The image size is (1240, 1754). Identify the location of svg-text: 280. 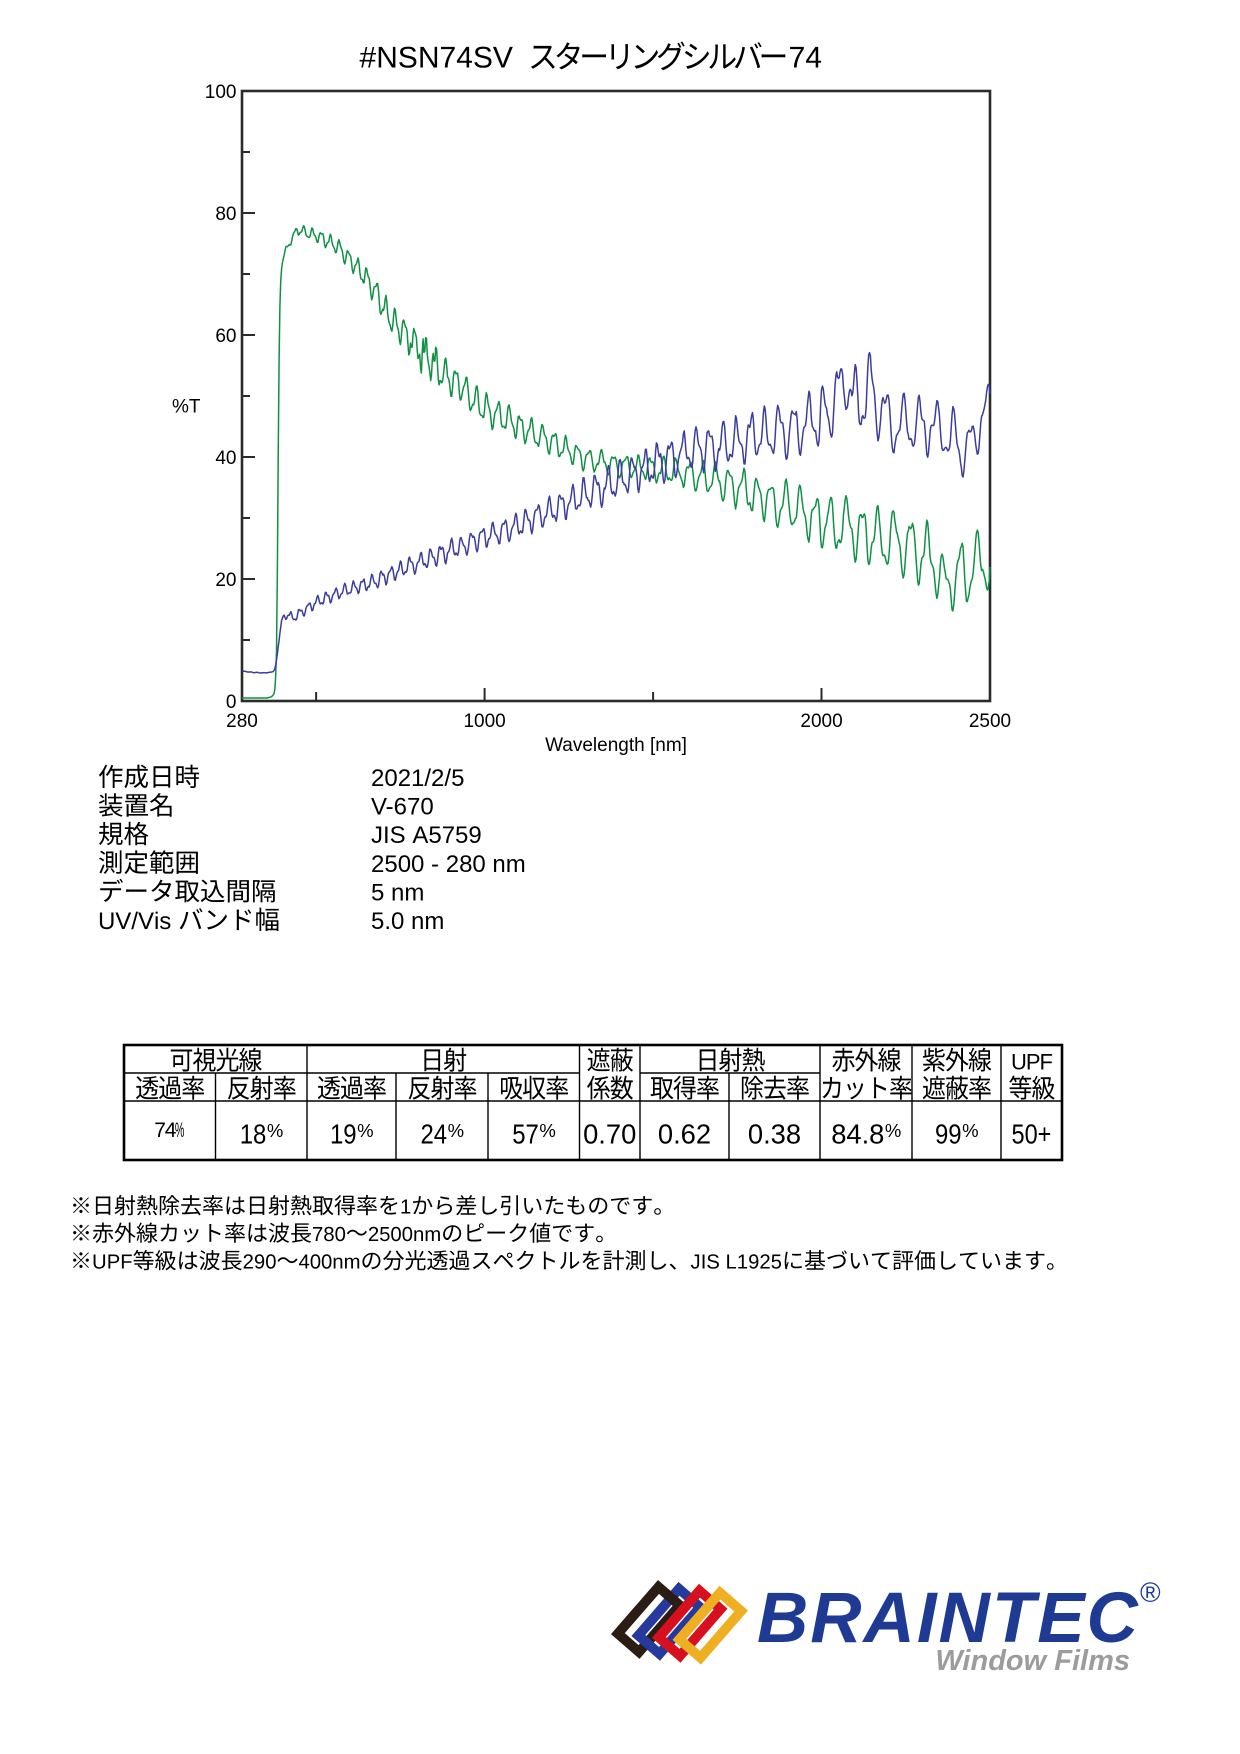
(242, 721).